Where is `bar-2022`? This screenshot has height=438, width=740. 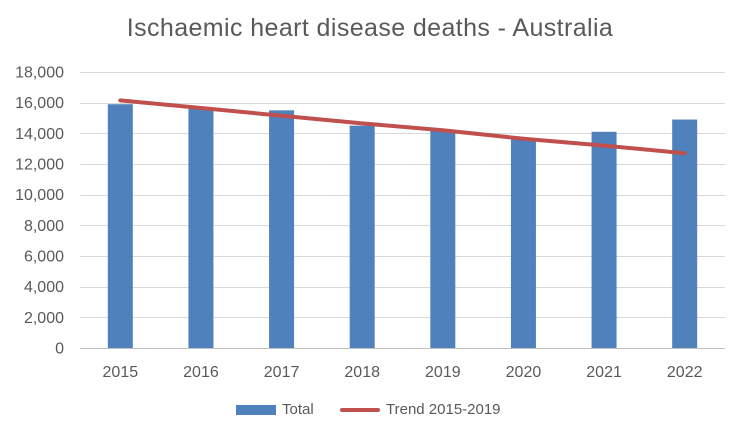
bar-2022 is located at coordinates (685, 234).